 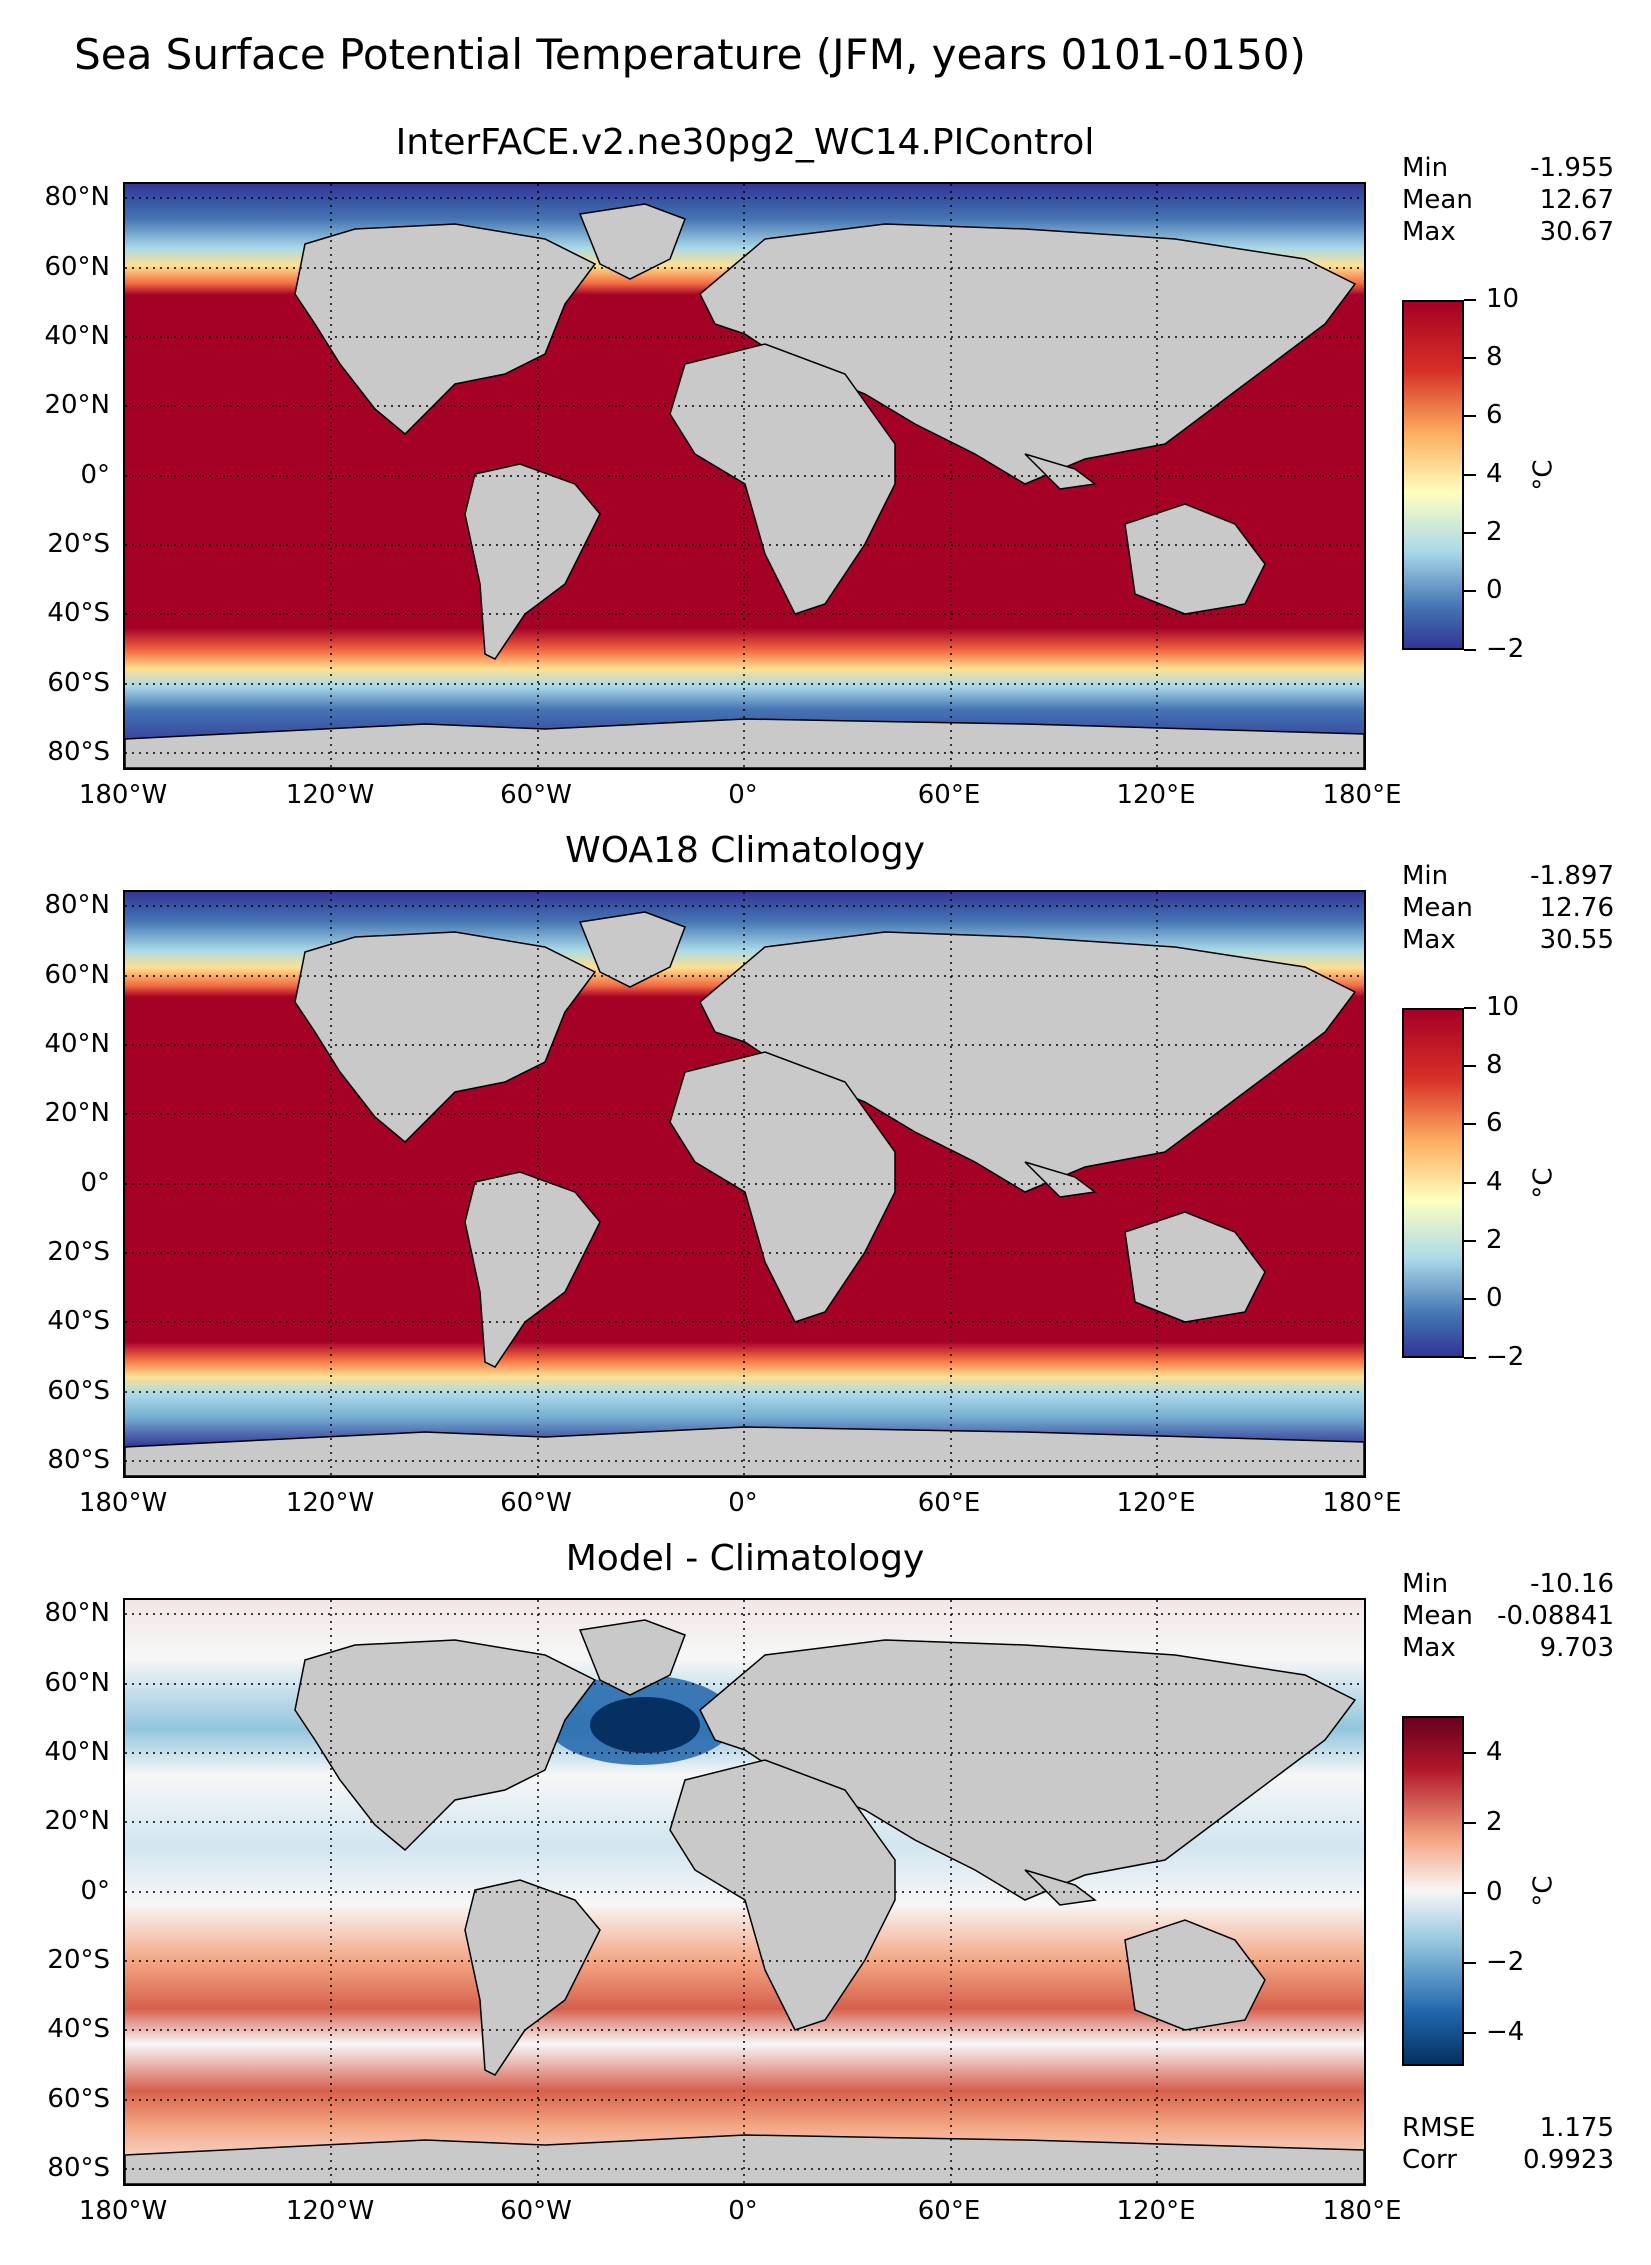 I want to click on stat-mean: Mean -0.08841, so click(x=1508, y=1616).